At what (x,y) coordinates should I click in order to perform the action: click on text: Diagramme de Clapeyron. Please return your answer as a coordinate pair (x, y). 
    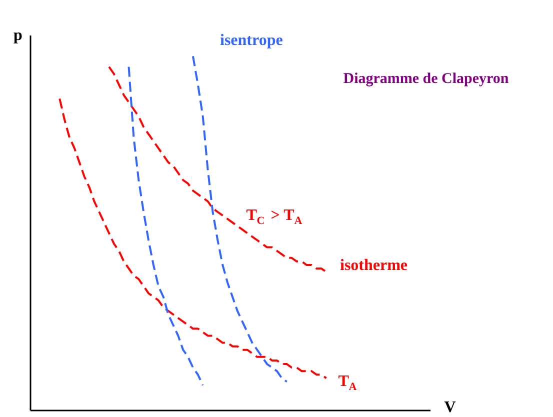
    Looking at the image, I should click on (426, 79).